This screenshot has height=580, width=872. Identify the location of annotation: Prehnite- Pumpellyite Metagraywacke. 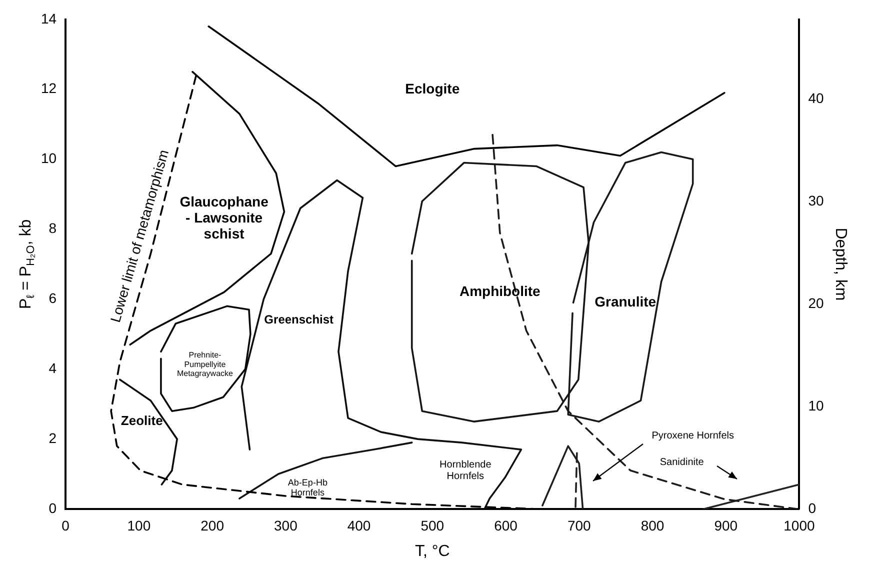
(205, 364).